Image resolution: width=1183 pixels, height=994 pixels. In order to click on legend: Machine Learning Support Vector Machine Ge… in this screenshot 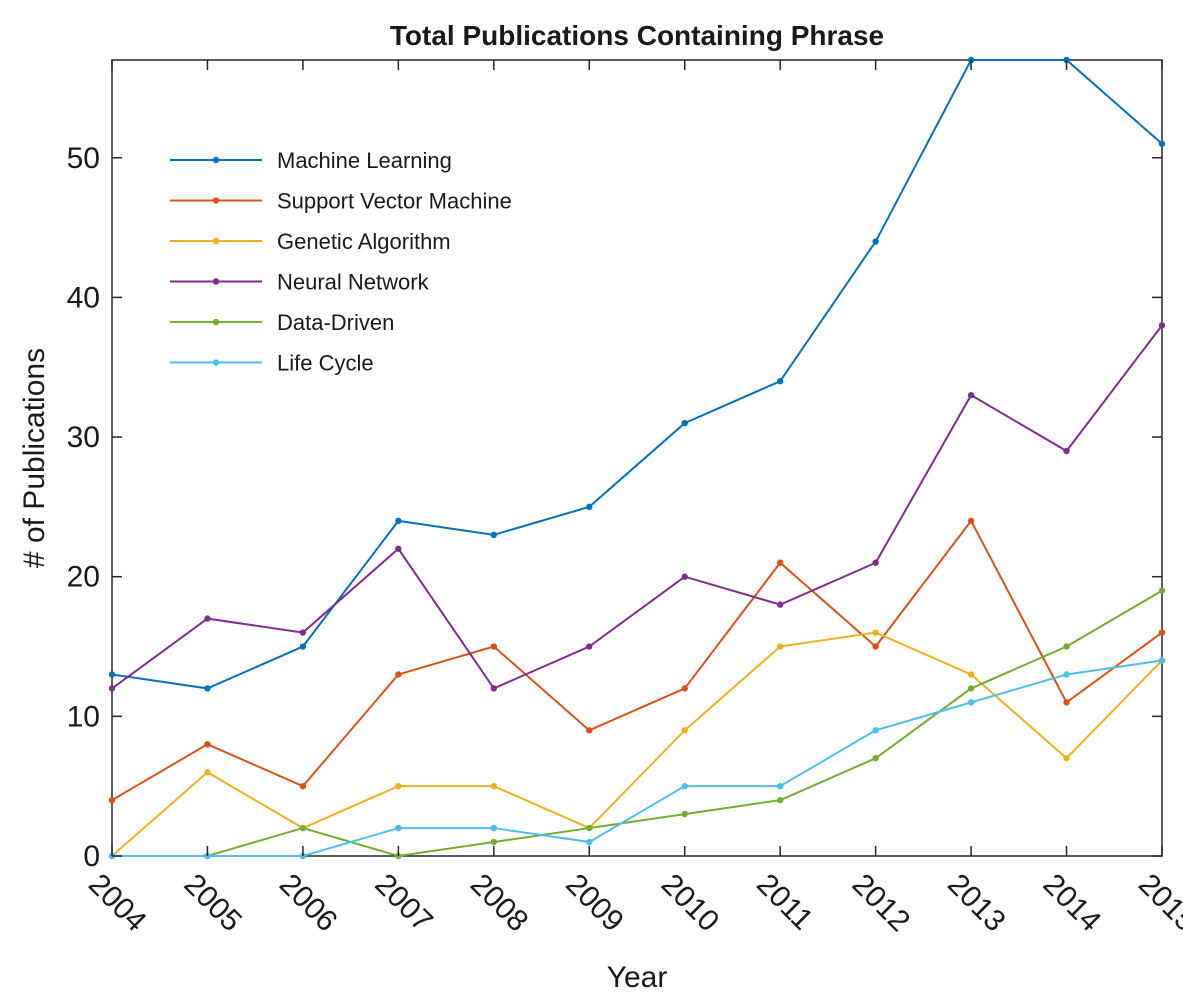, I will do `click(341, 262)`.